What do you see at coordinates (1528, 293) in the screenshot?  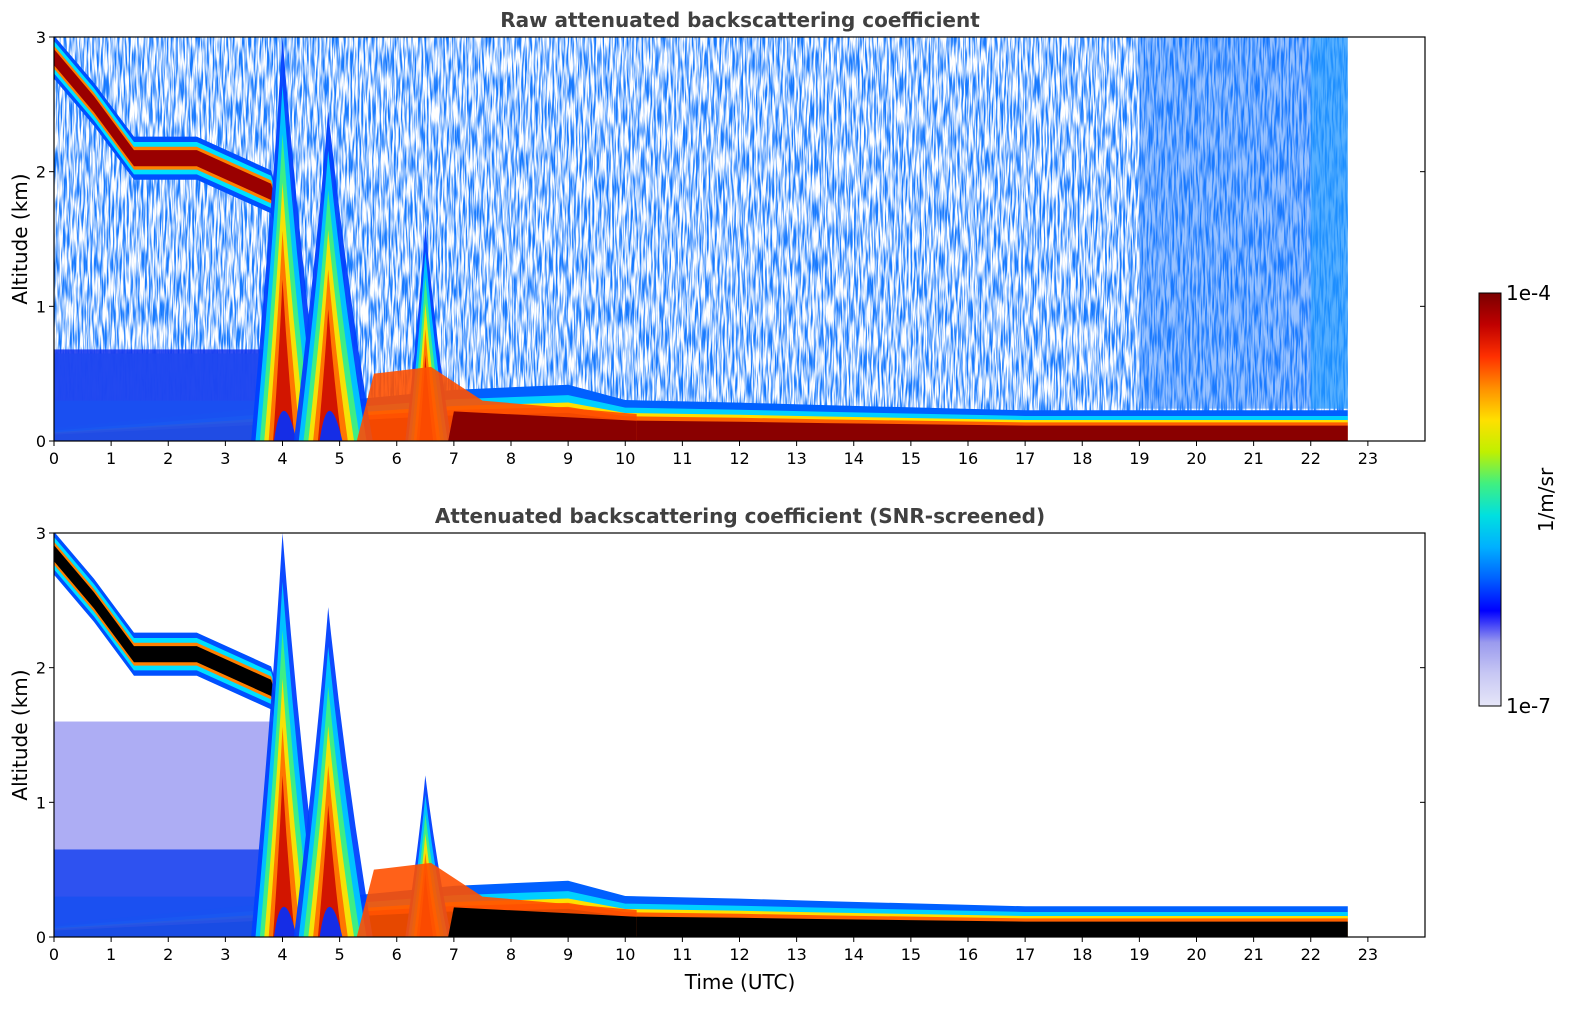 I see `colorbar-max-label: 1e-4` at bounding box center [1528, 293].